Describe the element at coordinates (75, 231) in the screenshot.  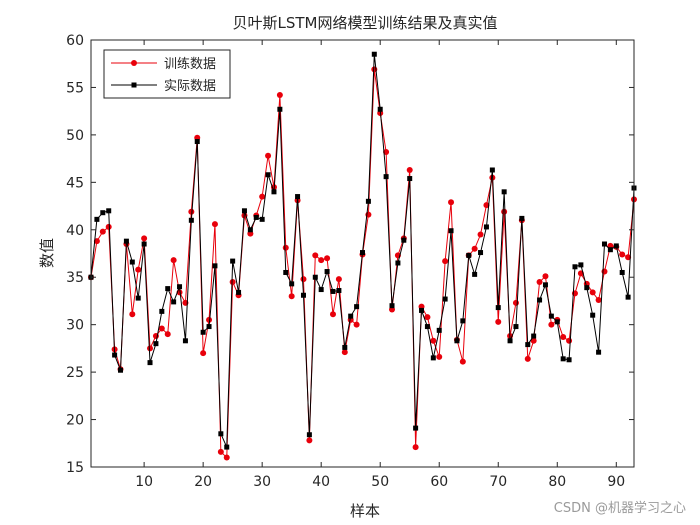
I see `y-tick-label: 40` at that location.